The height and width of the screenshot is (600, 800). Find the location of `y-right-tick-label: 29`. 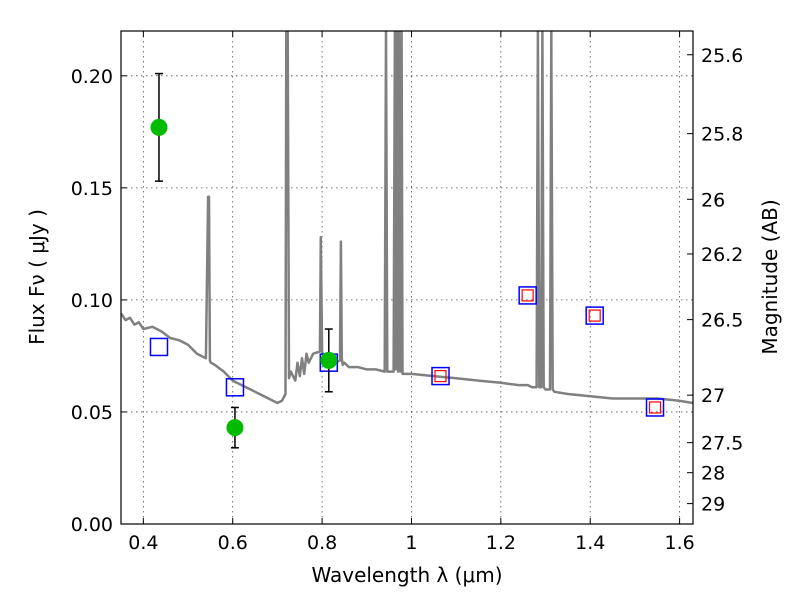

y-right-tick-label: 29 is located at coordinates (713, 505).